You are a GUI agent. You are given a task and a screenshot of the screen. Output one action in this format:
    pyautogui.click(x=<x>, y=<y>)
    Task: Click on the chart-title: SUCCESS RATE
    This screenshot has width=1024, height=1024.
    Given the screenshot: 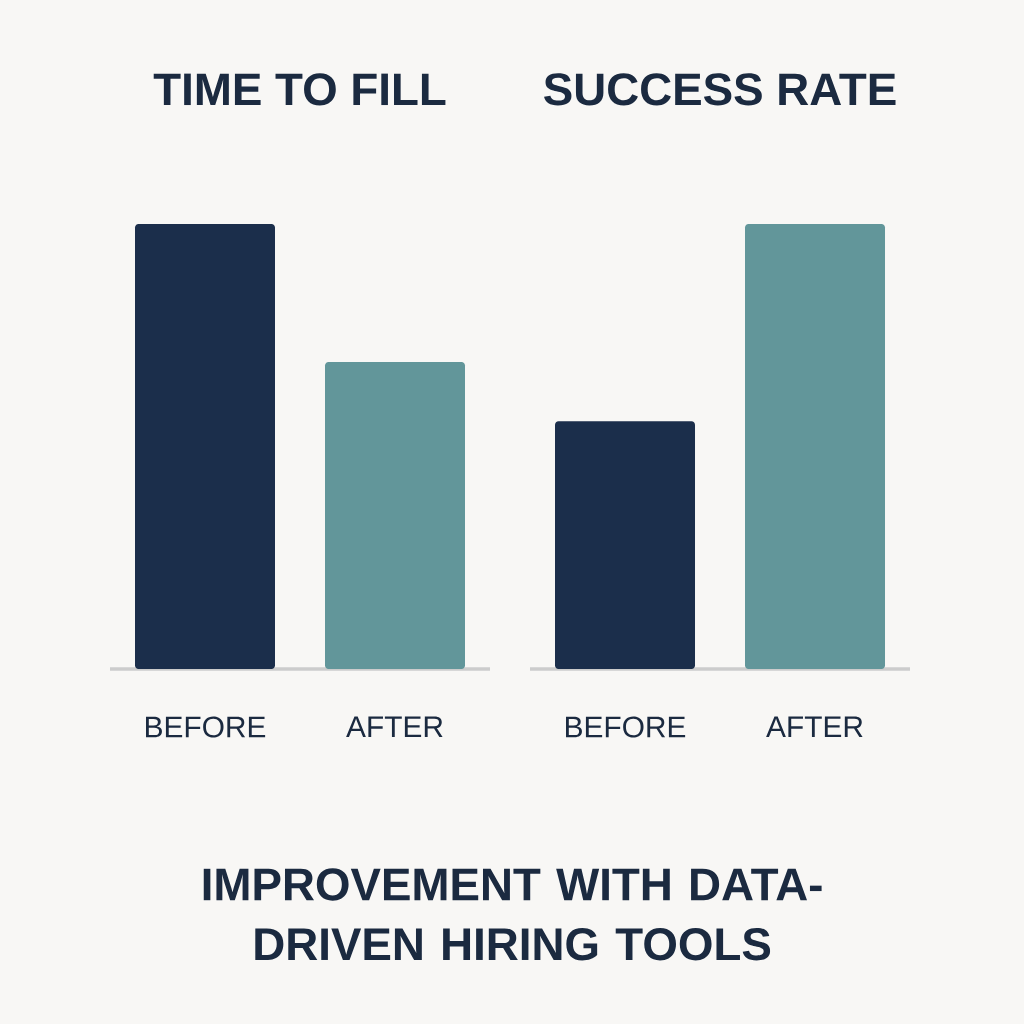 What is the action you would take?
    pyautogui.click(x=720, y=89)
    